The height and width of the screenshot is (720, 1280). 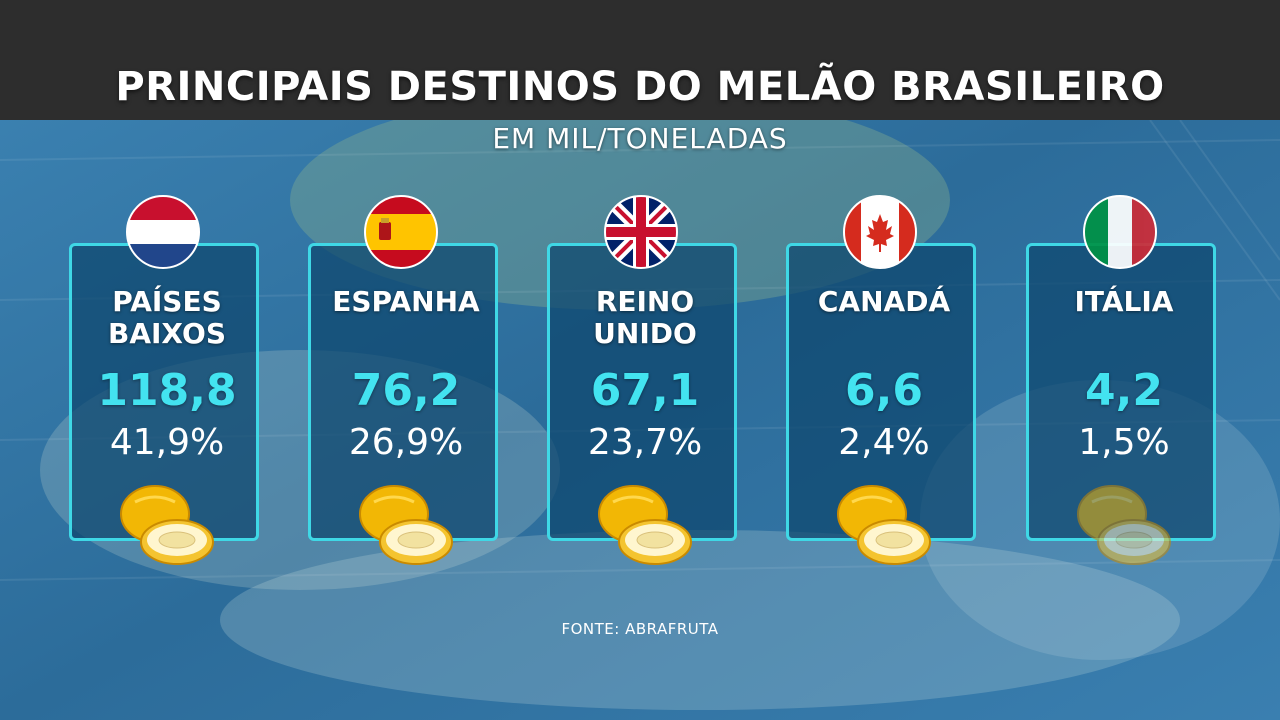 I want to click on tonnage-value: 118,8, so click(x=167, y=390).